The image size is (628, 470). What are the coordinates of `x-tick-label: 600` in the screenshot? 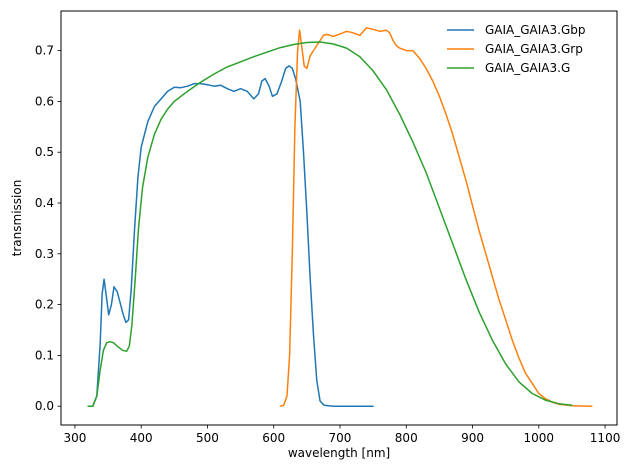 It's located at (273, 438).